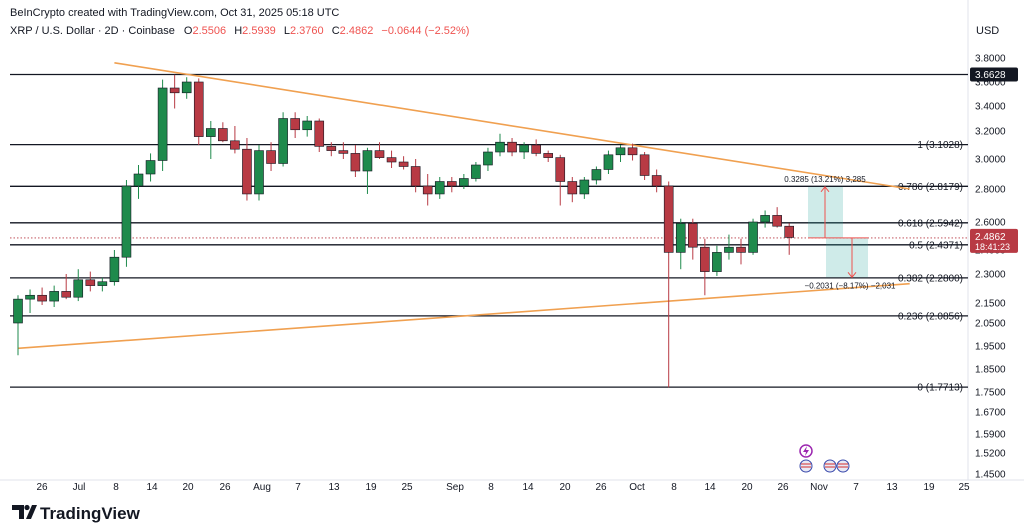  Describe the element at coordinates (79, 487) in the screenshot. I see `x-tick-label: Jul` at that location.